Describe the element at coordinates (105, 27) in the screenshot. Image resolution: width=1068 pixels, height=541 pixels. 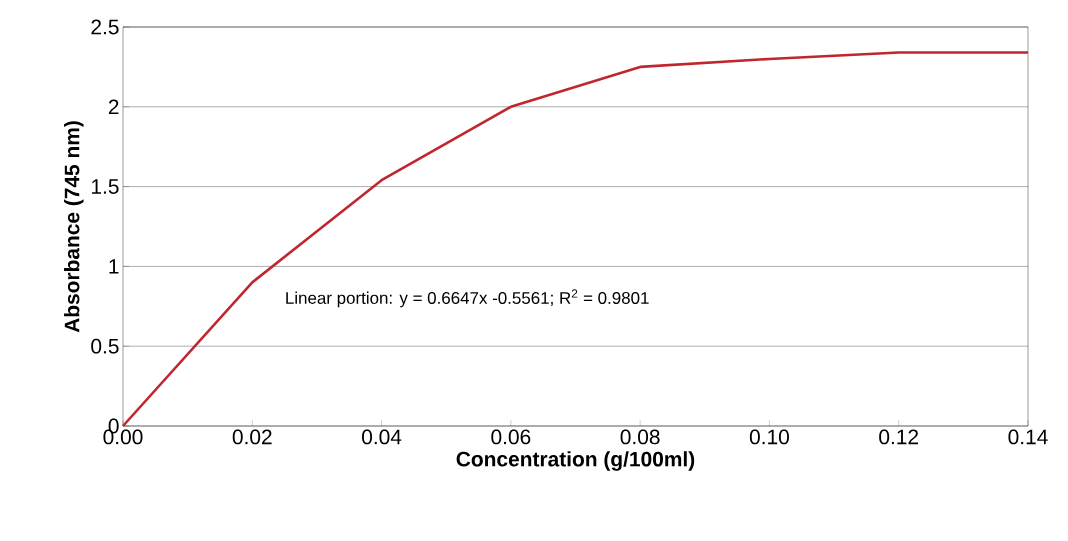
I see `y-tick-label: 2.5` at that location.